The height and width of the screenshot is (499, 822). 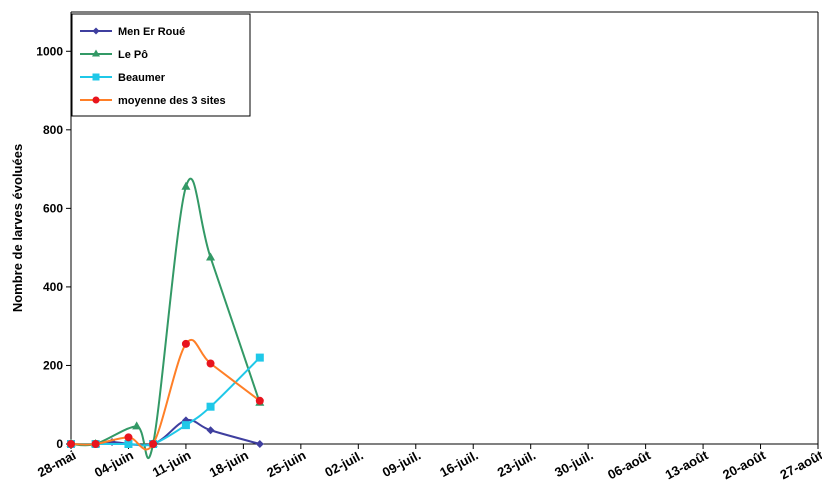 I want to click on y-ticks: 0 200 400 600 800 1000, so click(x=53, y=247).